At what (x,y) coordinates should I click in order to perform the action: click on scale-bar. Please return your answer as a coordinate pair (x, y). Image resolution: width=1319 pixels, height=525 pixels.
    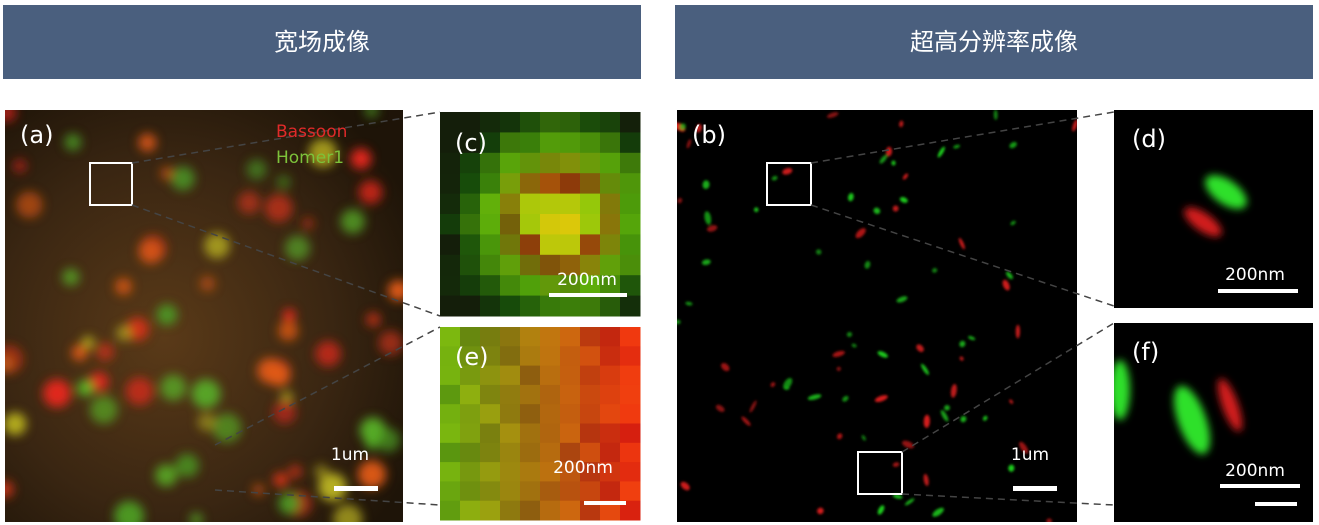
    Looking at the image, I should click on (1258, 291).